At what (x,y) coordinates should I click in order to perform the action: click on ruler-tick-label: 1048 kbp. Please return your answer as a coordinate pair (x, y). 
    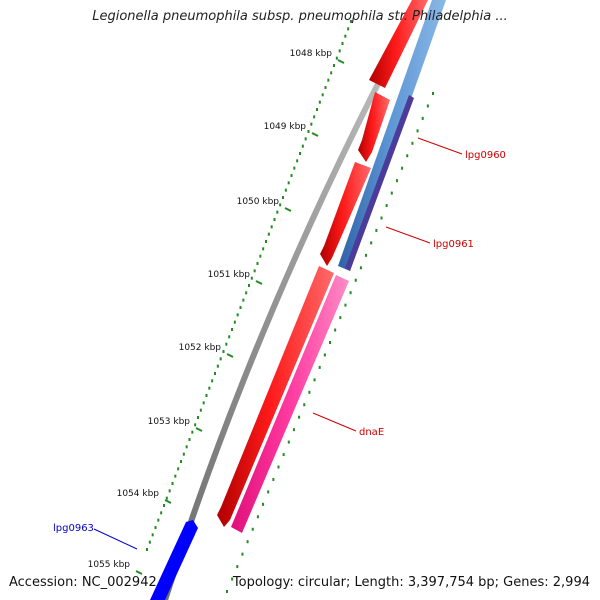
    Looking at the image, I should click on (311, 54).